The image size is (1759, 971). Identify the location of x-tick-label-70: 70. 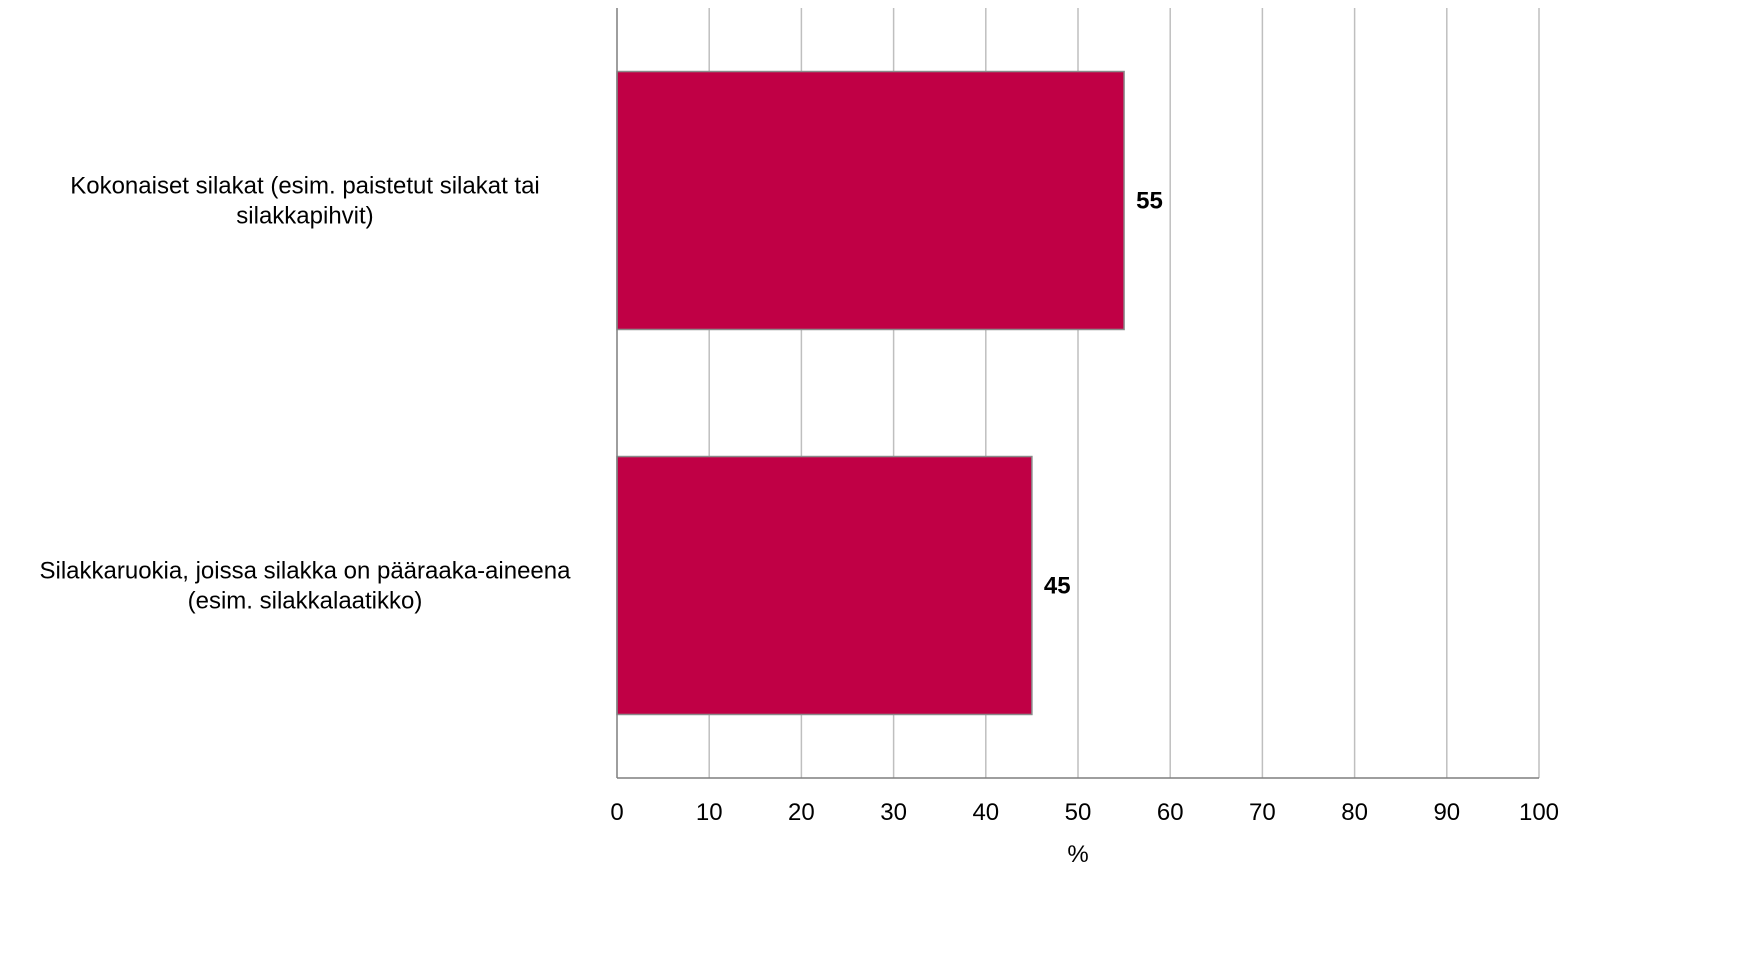
(1262, 812).